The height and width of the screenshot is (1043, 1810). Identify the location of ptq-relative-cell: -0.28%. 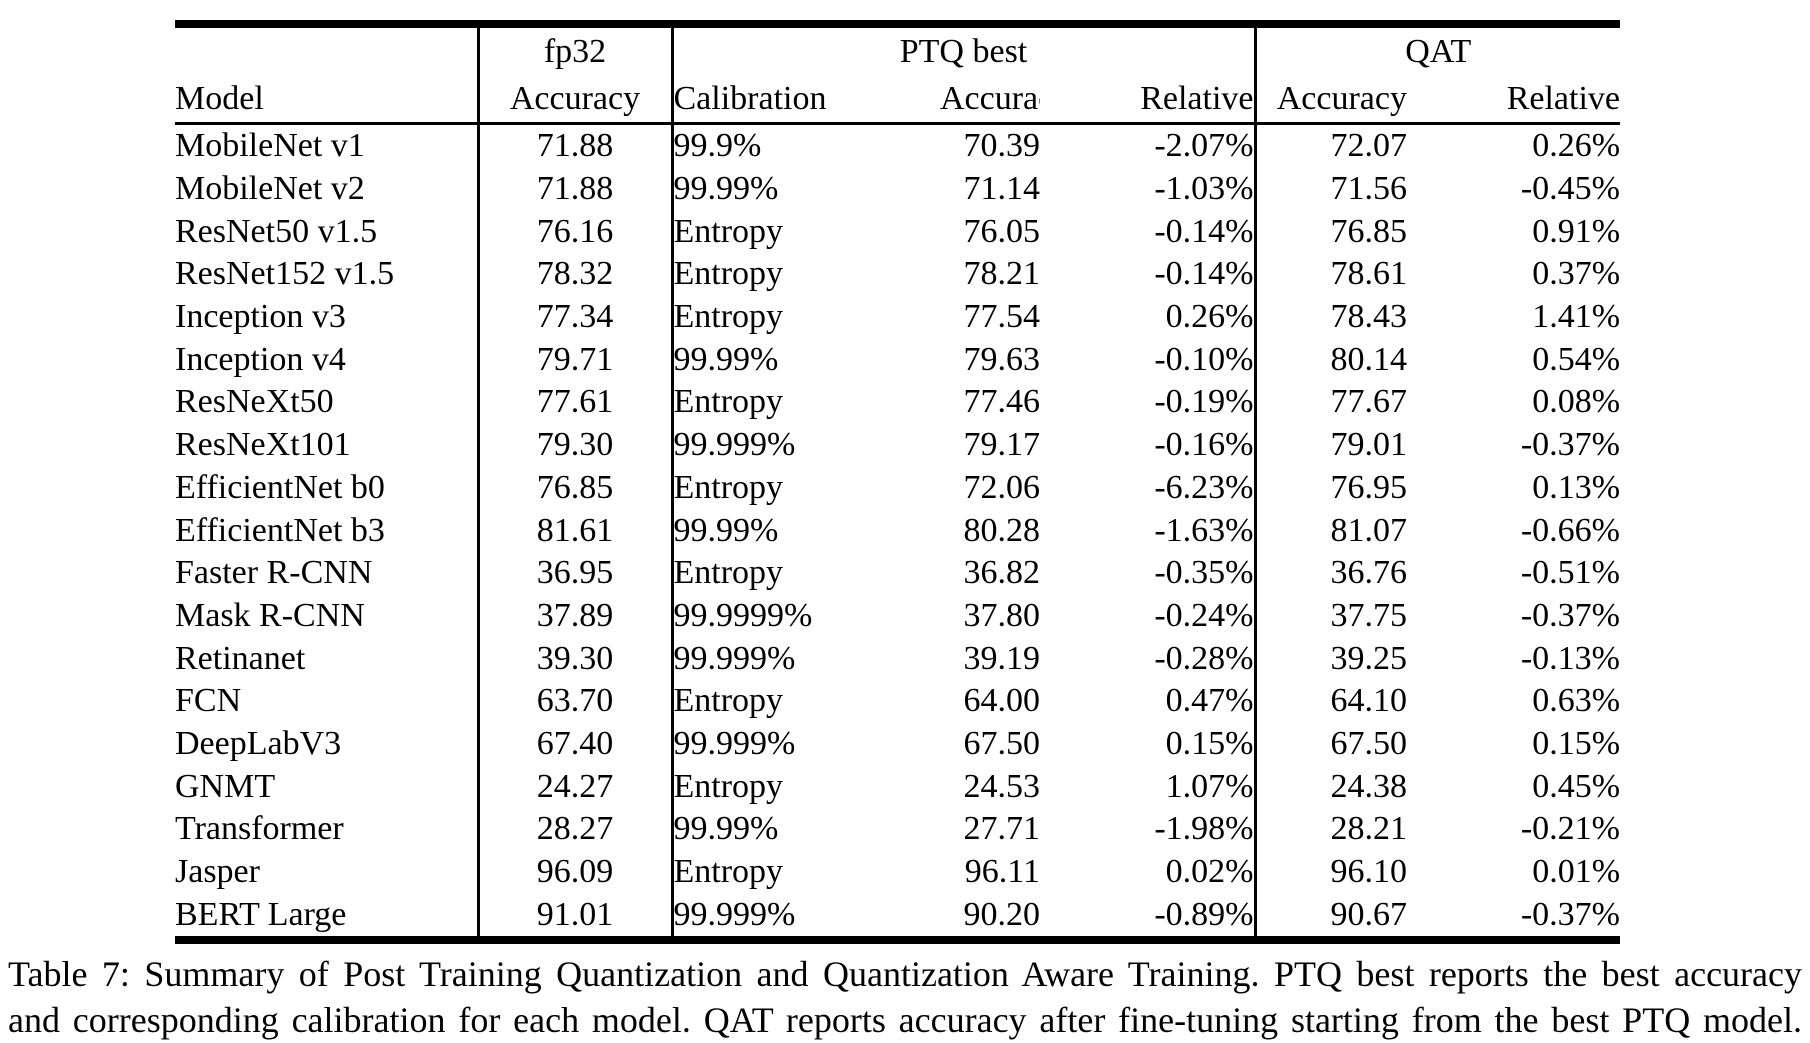
(1148, 658).